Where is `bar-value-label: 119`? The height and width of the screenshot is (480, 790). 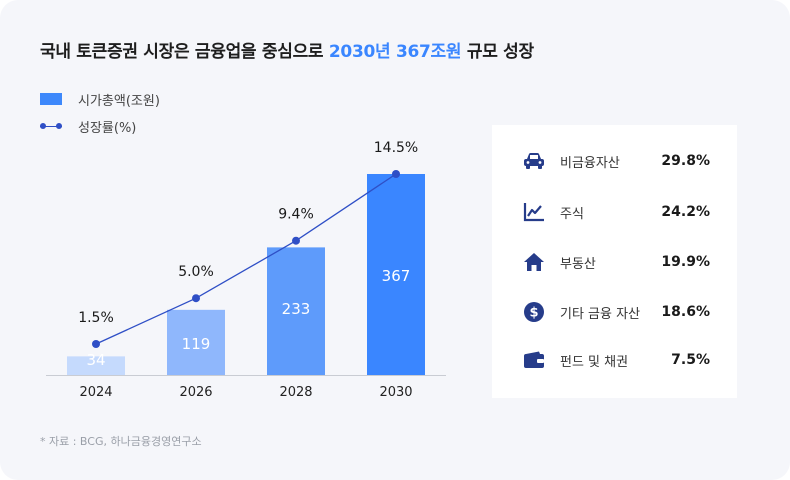
bar-value-label: 119 is located at coordinates (196, 344).